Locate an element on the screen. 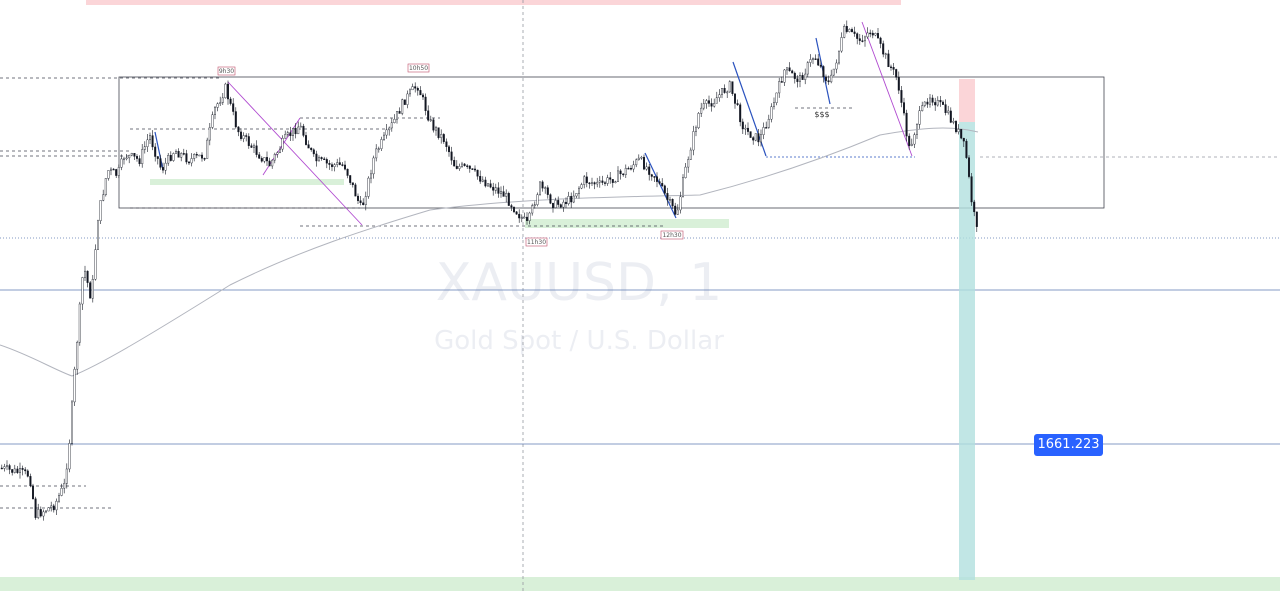  time-tag-11h30: 11h30 is located at coordinates (536, 242).